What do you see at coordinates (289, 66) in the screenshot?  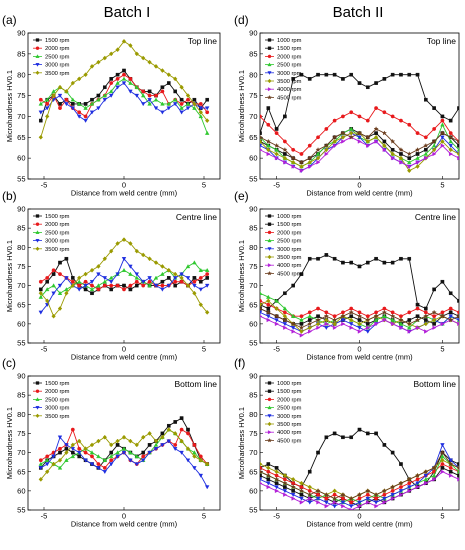 I see `legend-label: 2500 rpm` at bounding box center [289, 66].